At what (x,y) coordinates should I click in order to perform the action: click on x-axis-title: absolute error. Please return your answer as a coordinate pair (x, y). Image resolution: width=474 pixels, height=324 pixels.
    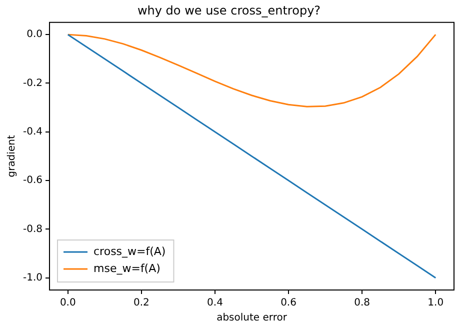
    Looking at the image, I should click on (252, 318).